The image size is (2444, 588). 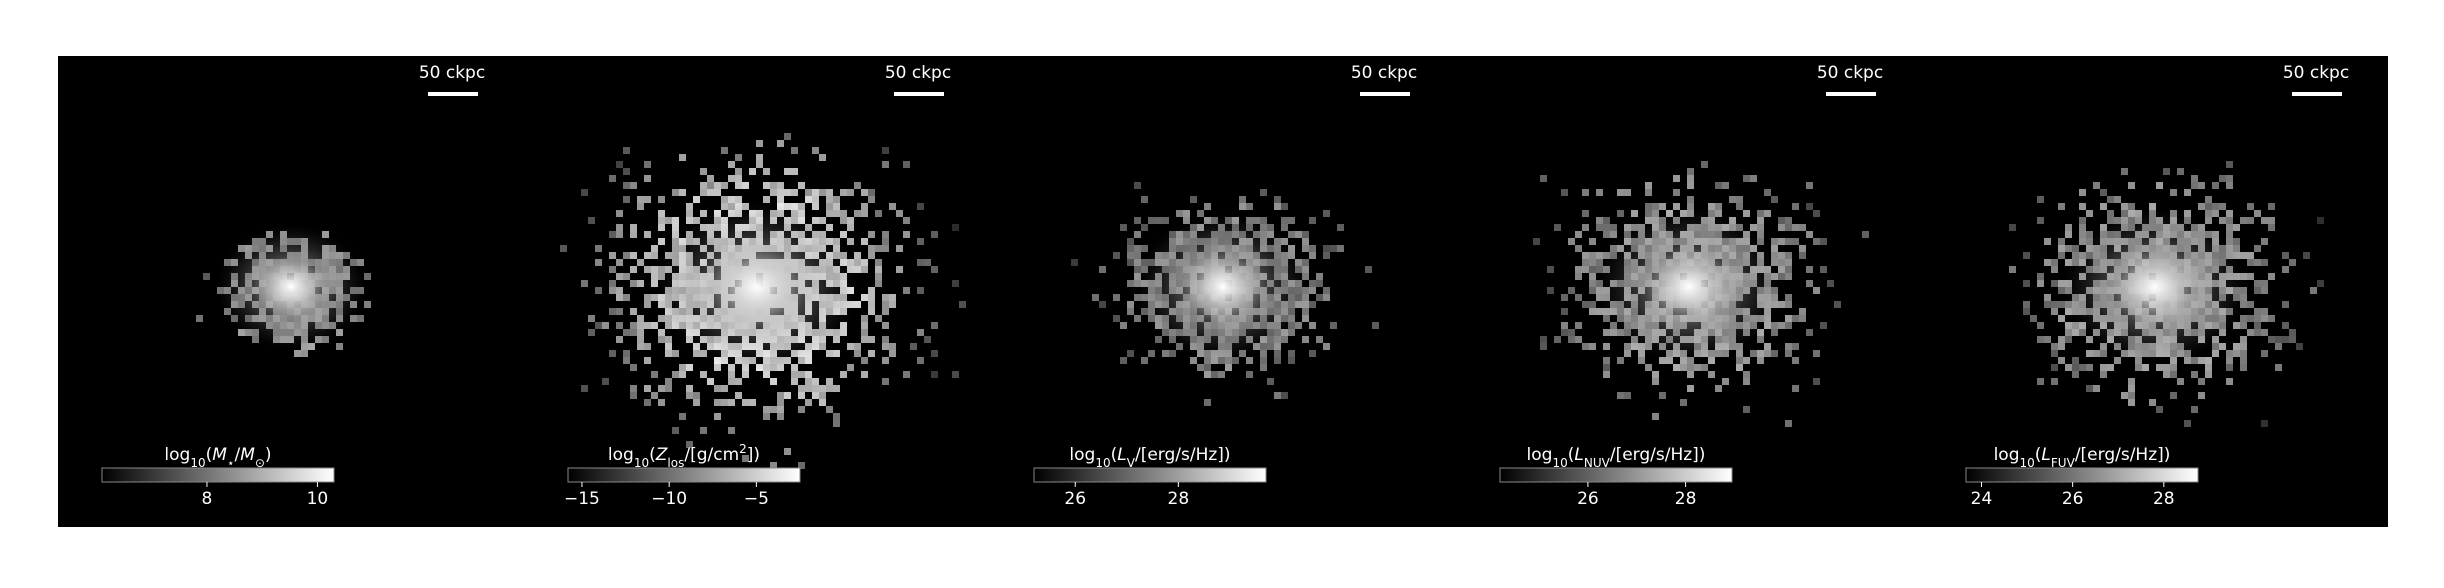 I want to click on scale-bar-label: 50 ckpc, so click(x=1850, y=73).